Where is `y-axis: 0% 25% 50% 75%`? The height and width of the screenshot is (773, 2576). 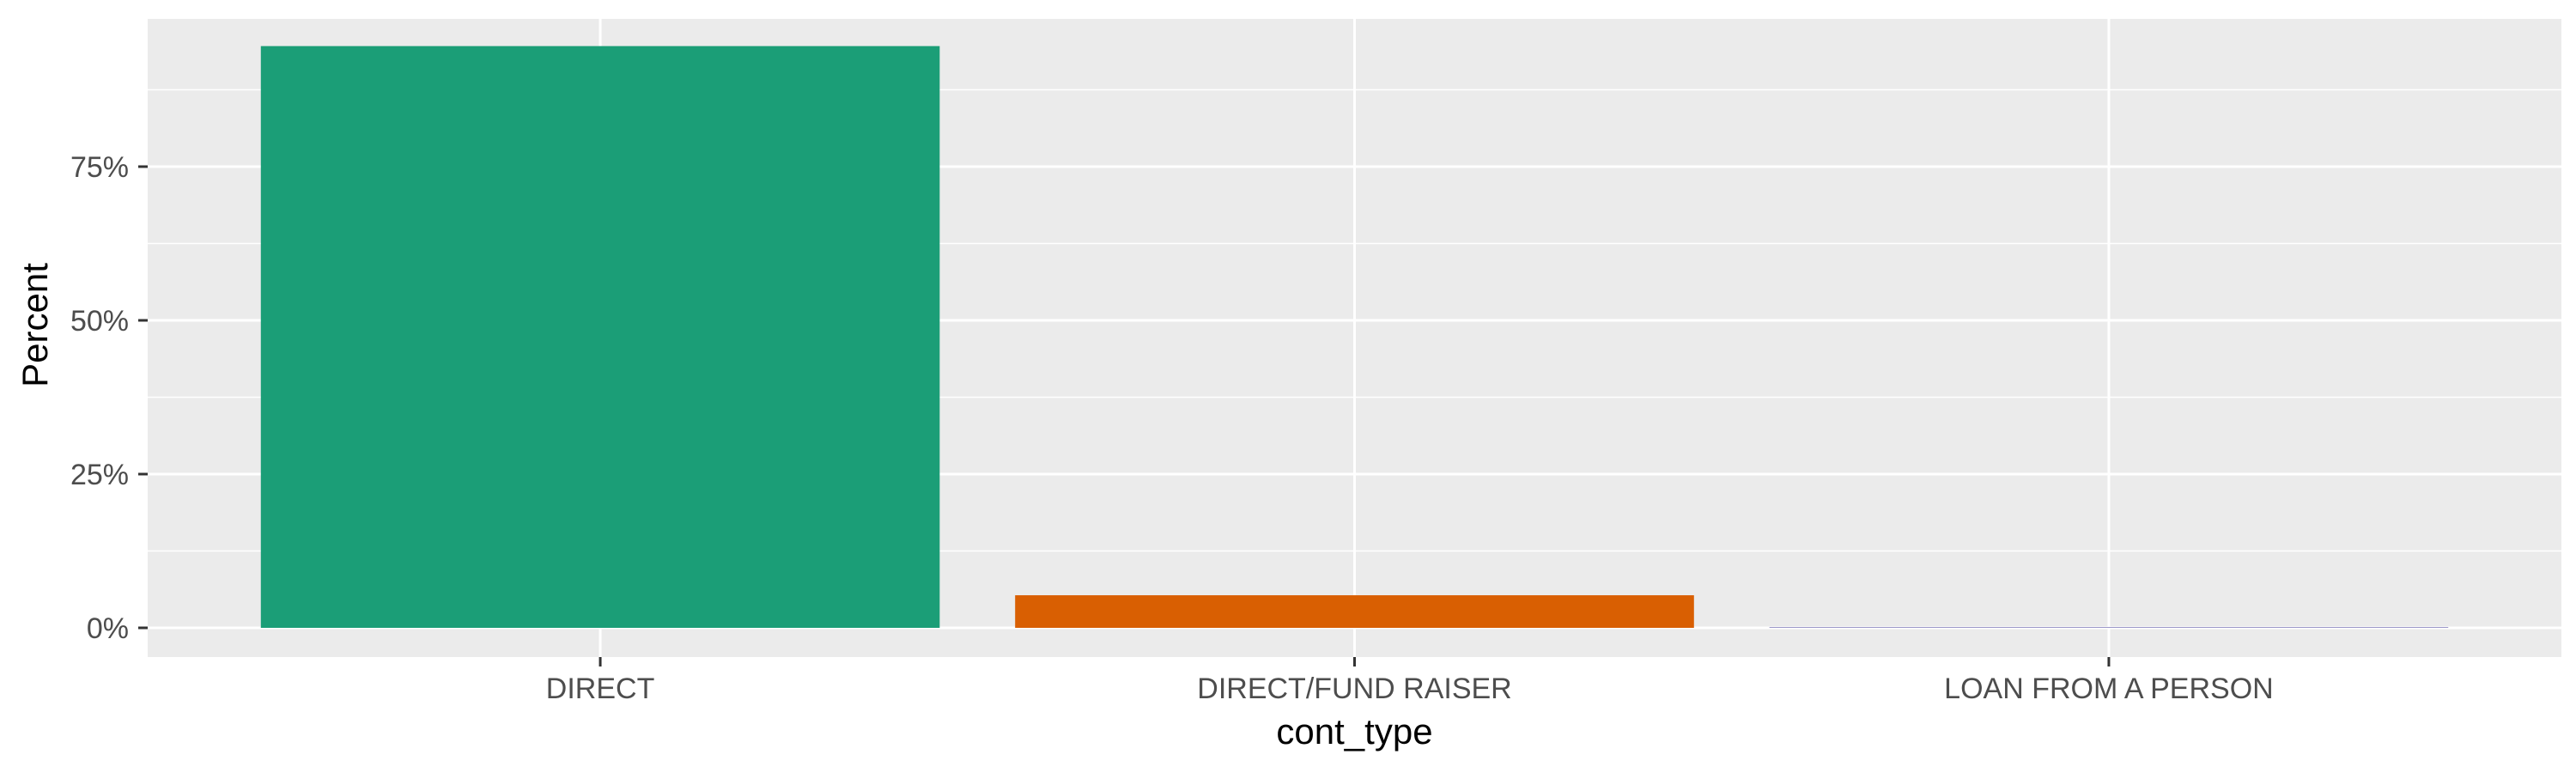 y-axis: 0% 25% 50% 75% is located at coordinates (109, 398).